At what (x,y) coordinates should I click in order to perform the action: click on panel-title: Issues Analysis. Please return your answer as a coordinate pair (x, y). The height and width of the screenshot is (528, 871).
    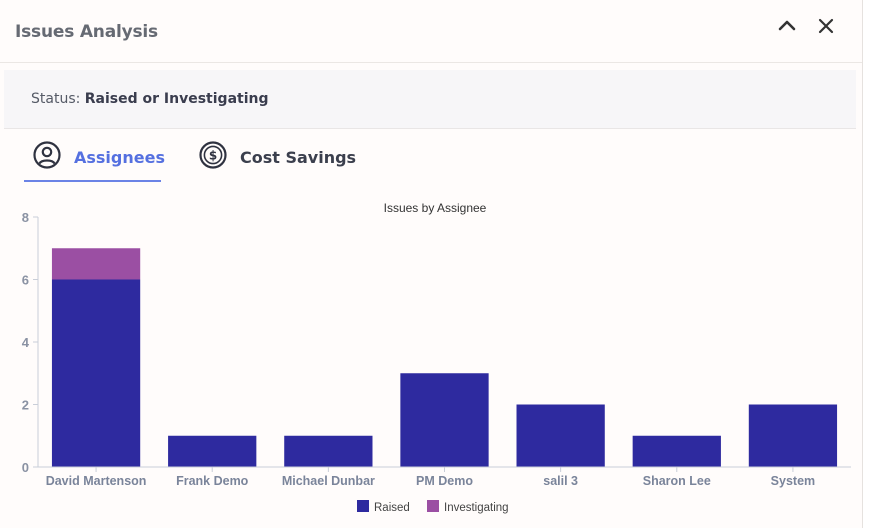
    Looking at the image, I should click on (86, 32).